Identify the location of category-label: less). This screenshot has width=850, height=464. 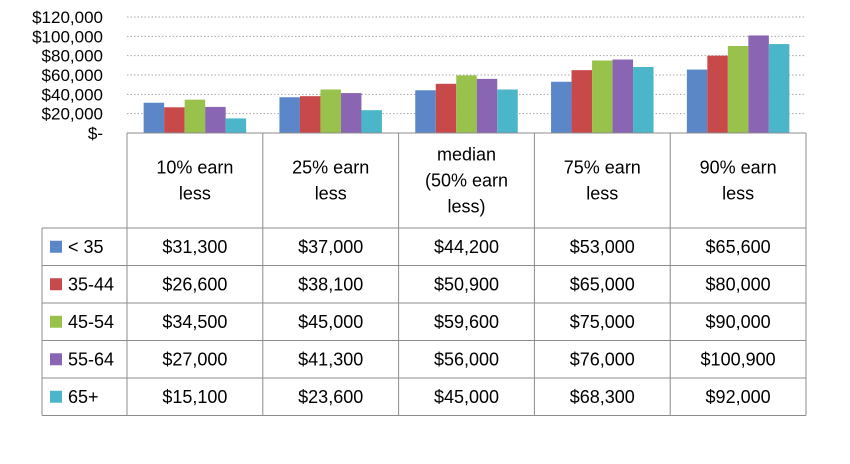
(466, 207).